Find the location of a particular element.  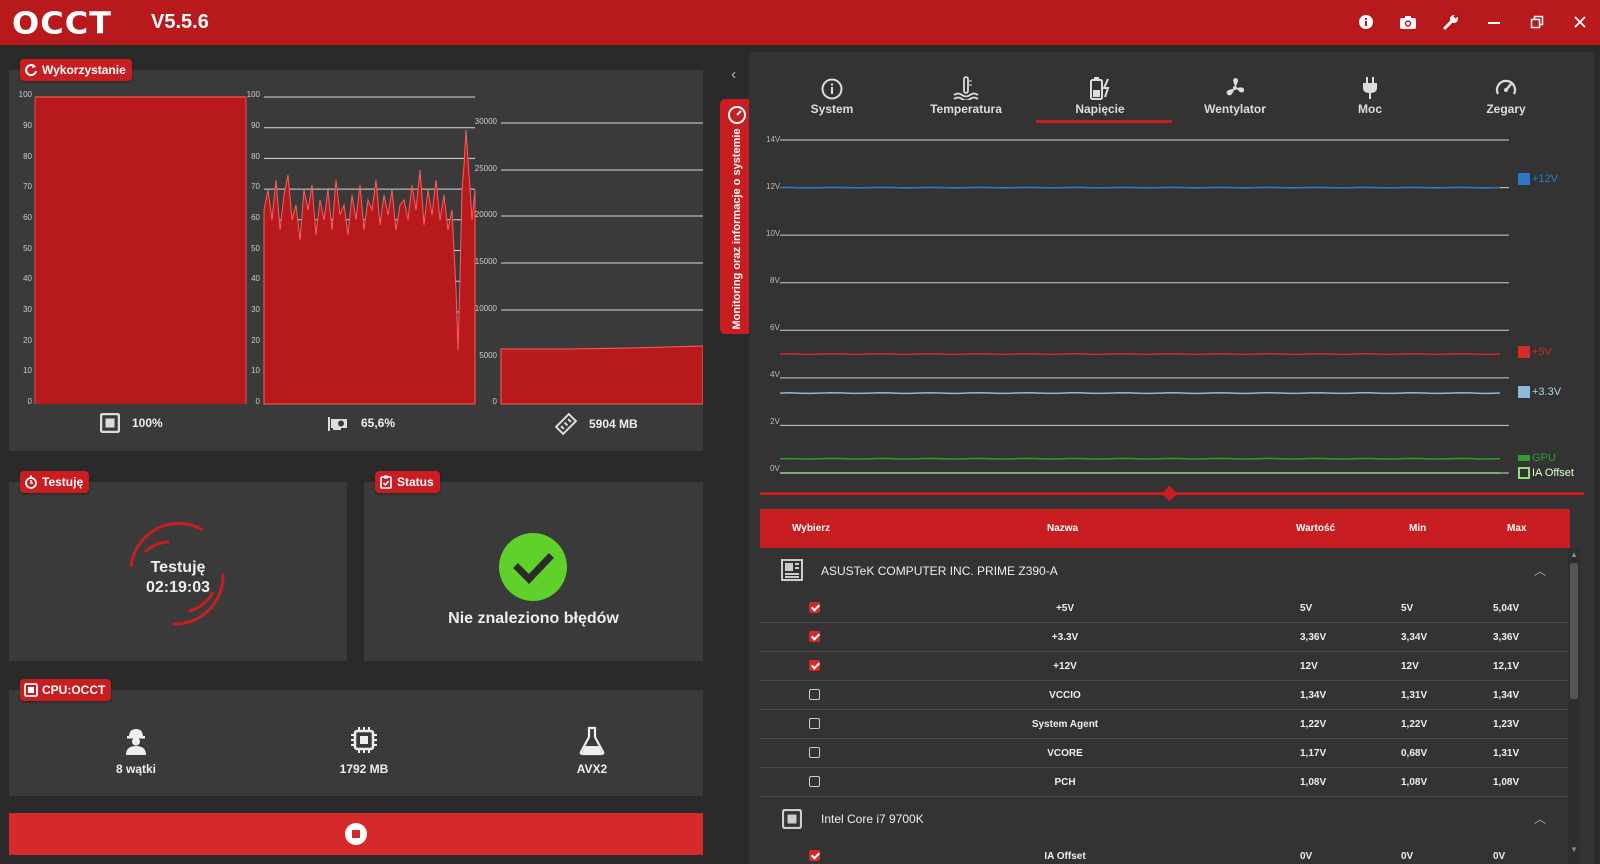

sensor-min: 0V is located at coordinates (1407, 856).